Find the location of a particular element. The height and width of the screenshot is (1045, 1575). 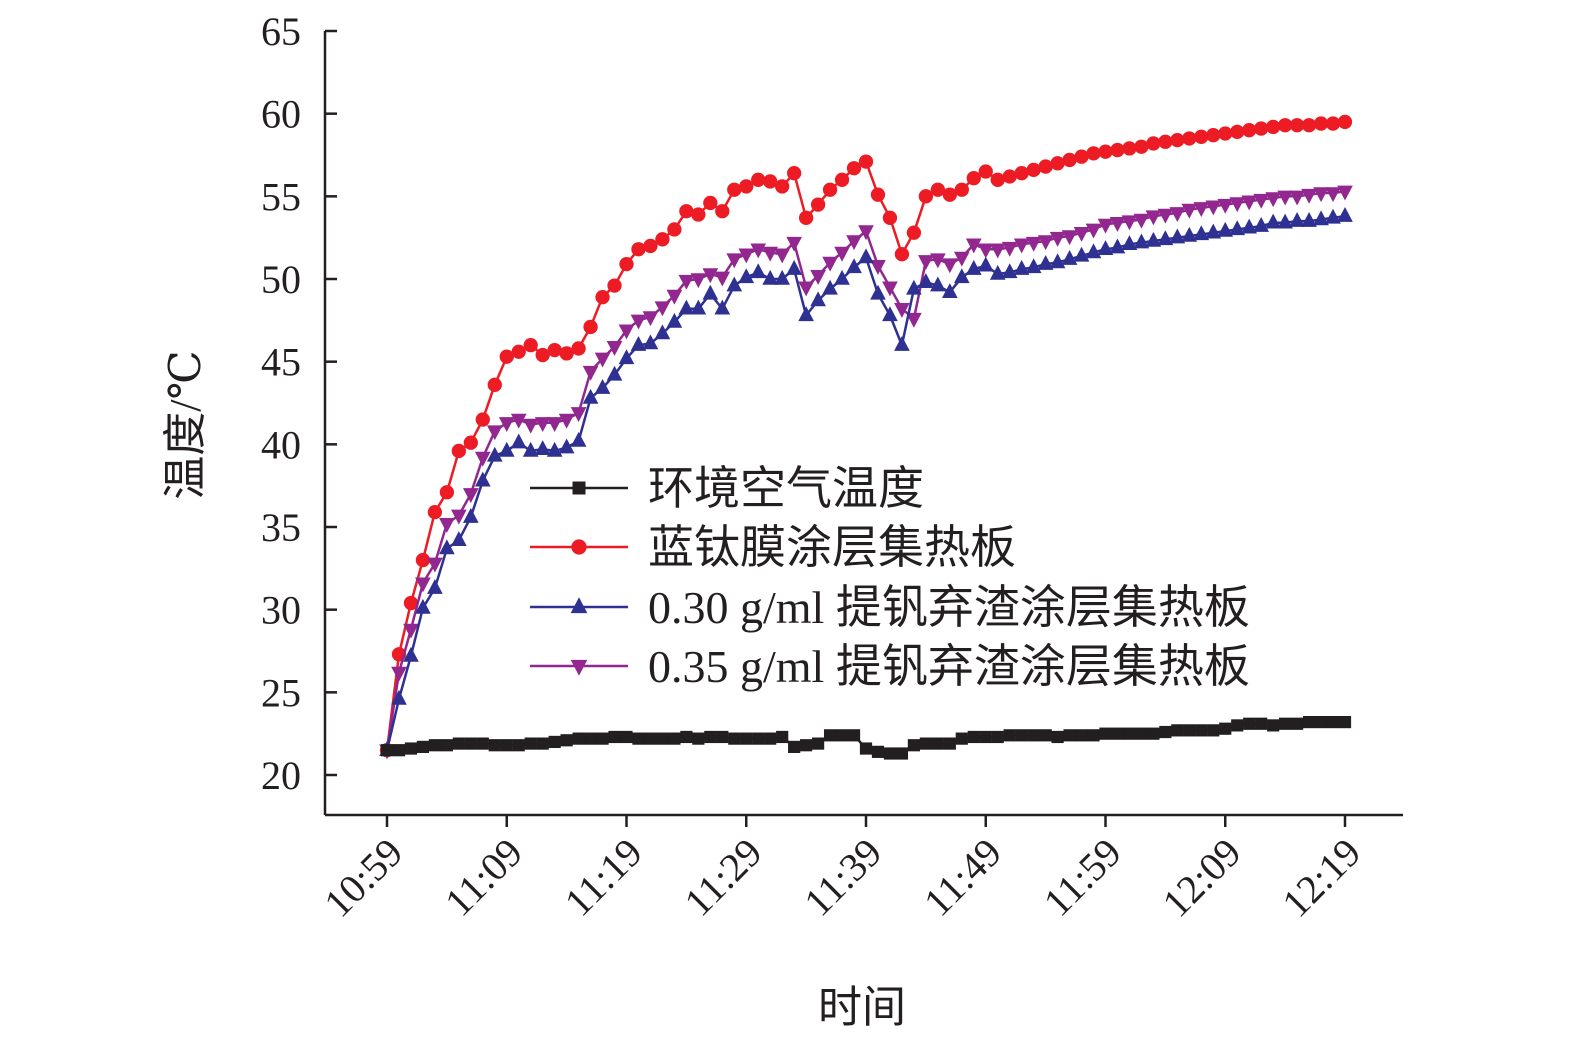

x-tick-label: 11:59 is located at coordinates (1082, 877).